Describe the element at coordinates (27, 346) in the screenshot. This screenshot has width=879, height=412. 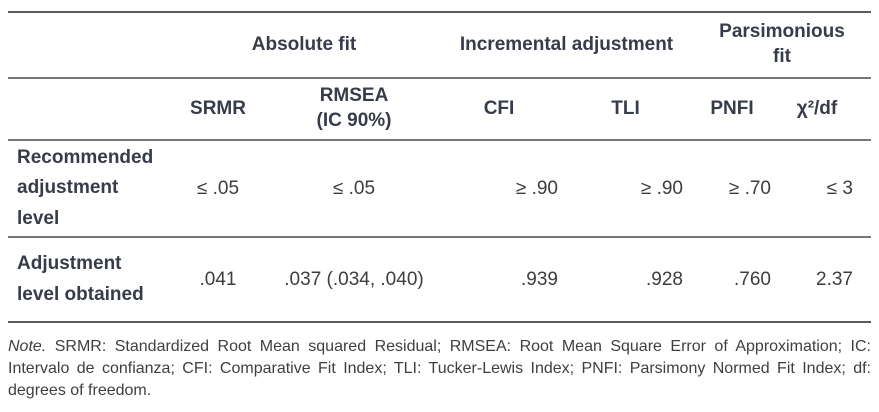
I see `note-label: Note.` at that location.